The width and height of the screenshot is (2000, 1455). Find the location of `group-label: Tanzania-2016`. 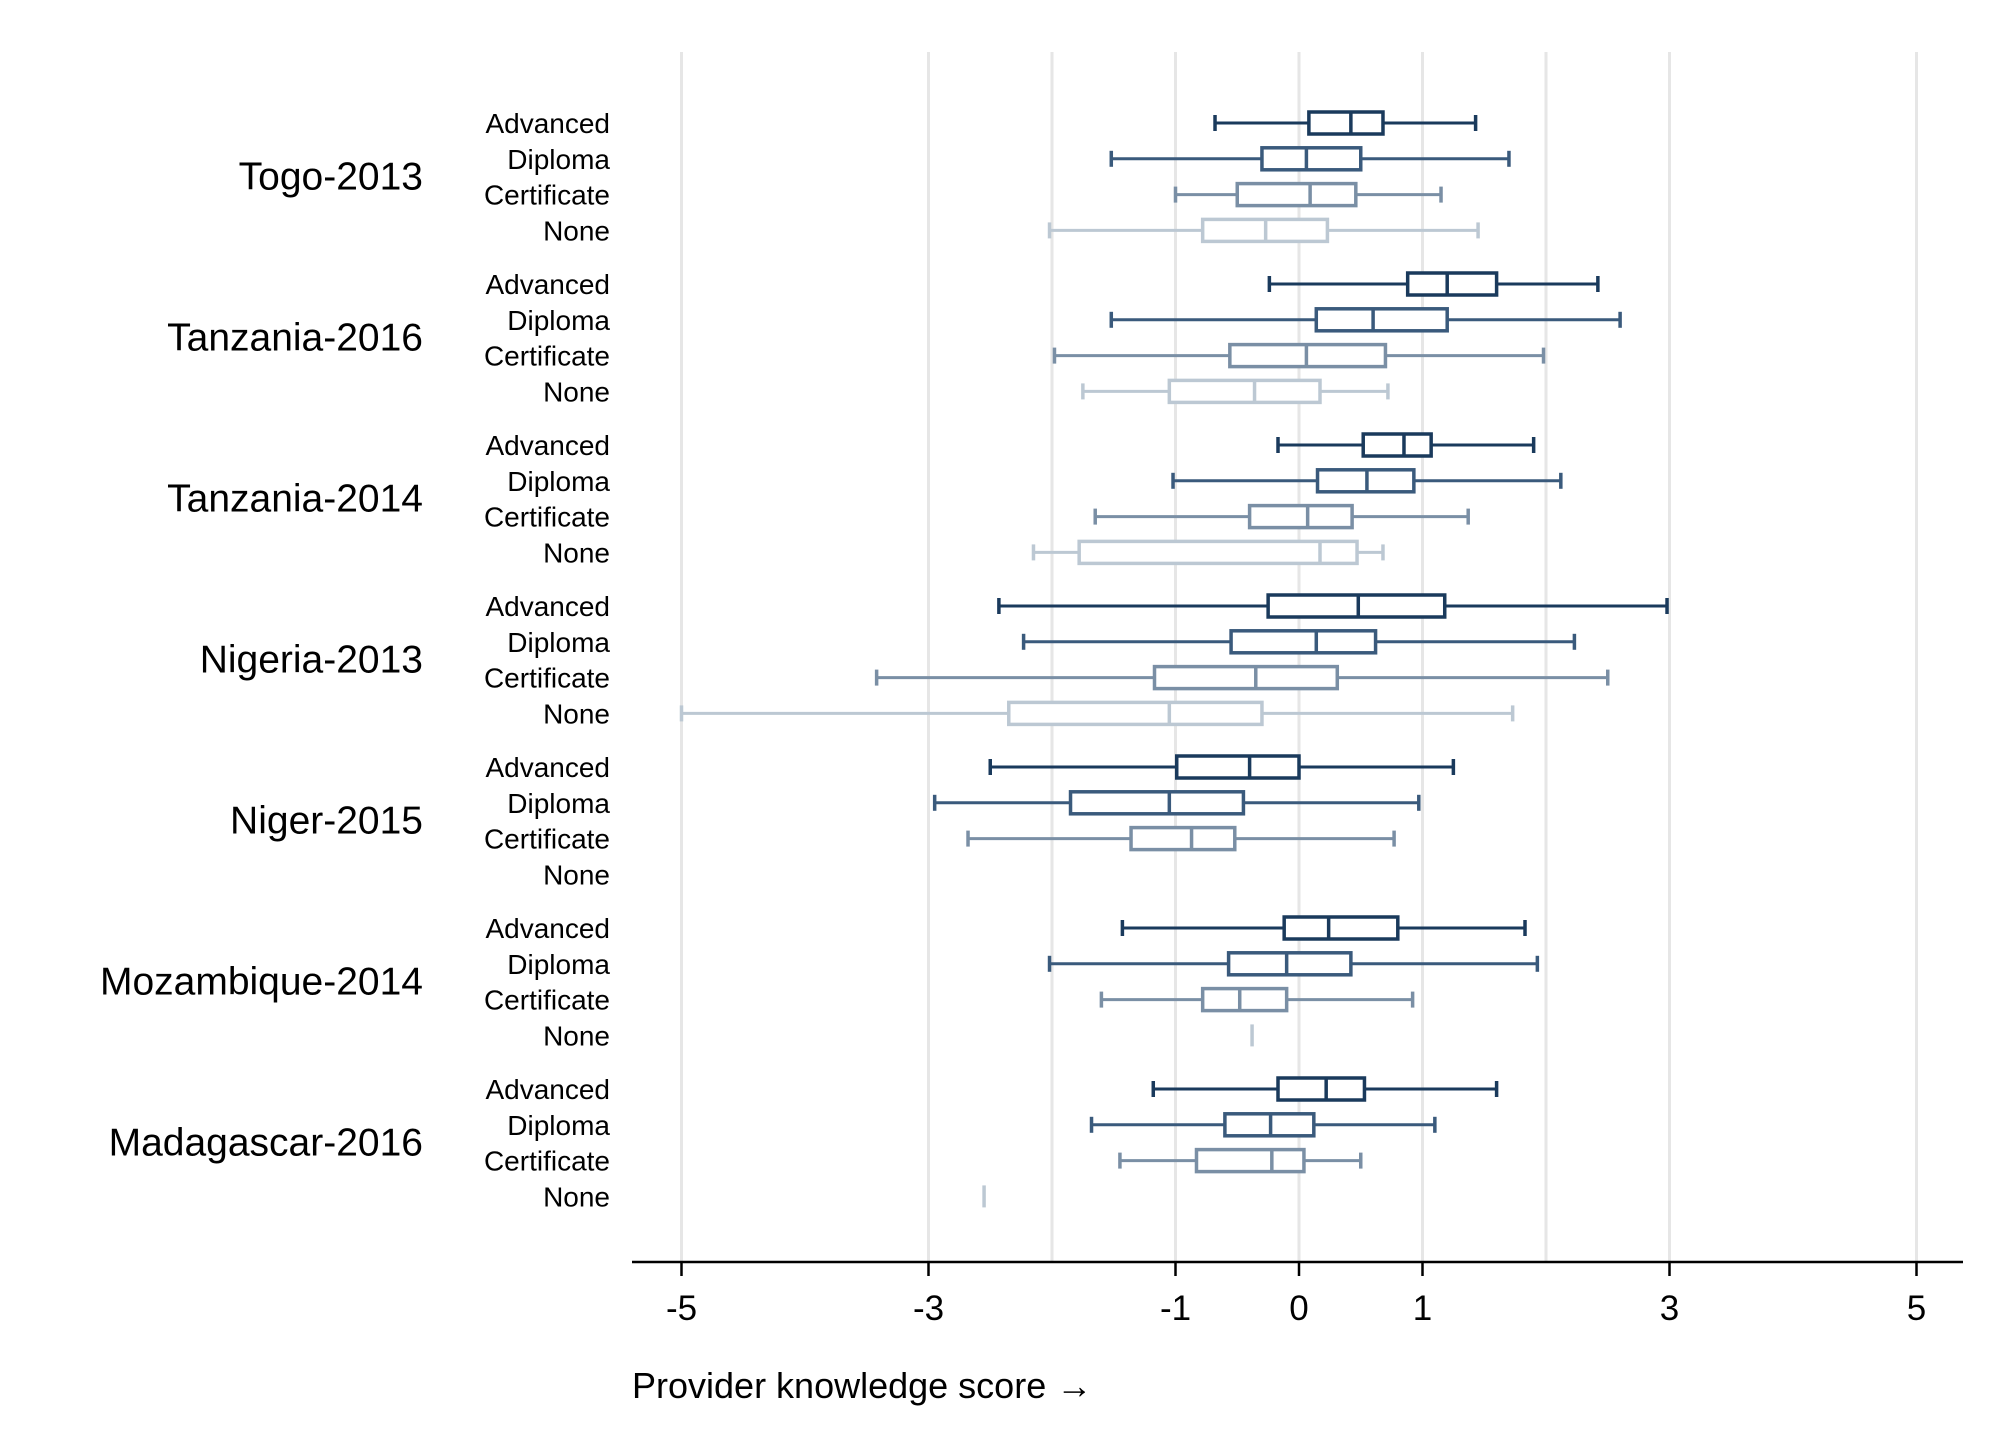

group-label: Tanzania-2016 is located at coordinates (295, 338).